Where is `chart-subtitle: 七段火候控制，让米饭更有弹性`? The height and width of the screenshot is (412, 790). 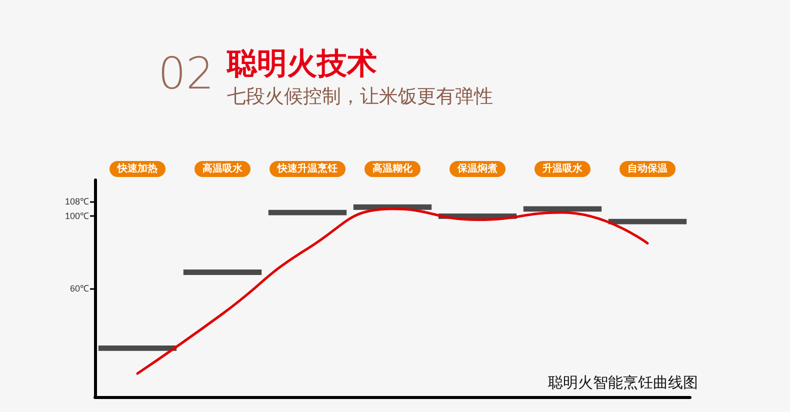 chart-subtitle: 七段火候控制，让米饭更有弹性 is located at coordinates (360, 97).